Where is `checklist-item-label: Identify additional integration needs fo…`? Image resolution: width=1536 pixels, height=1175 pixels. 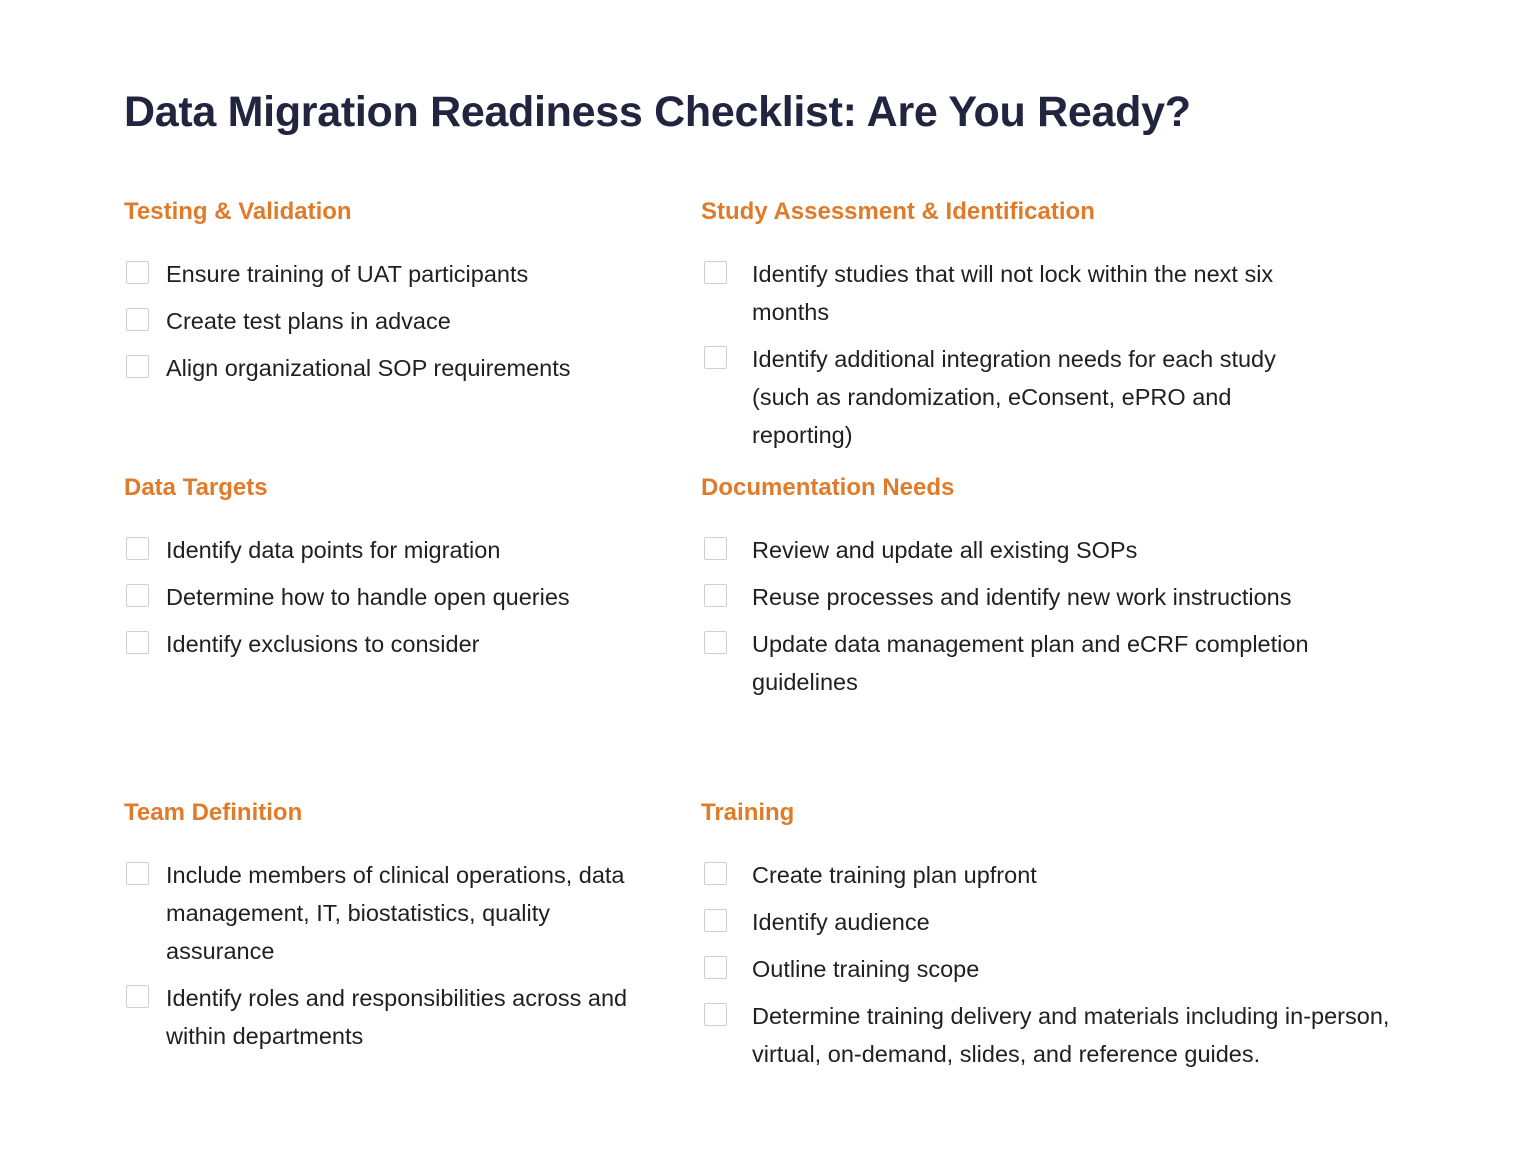 checklist-item-label: Identify additional integration needs fo… is located at coordinates (1014, 397).